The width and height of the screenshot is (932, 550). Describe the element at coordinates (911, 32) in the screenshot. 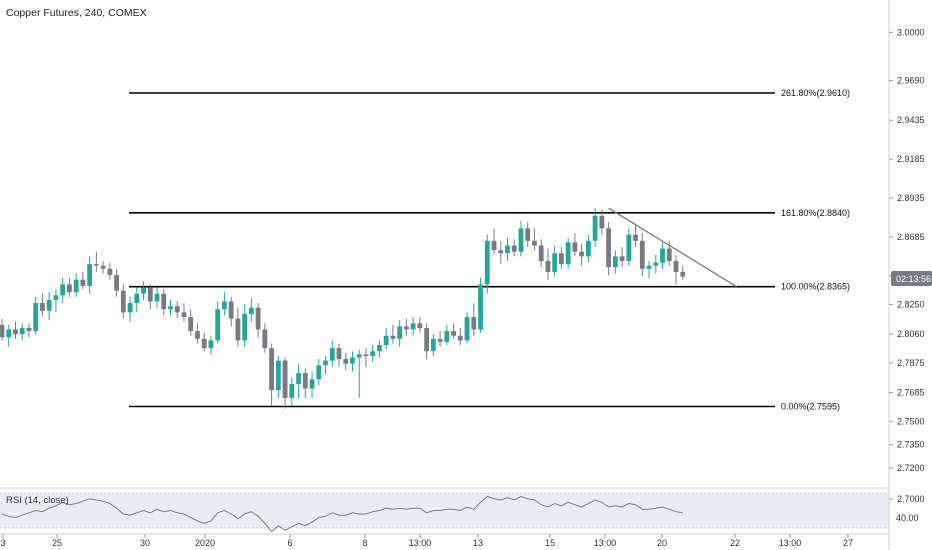

I see `price-tick-label: 3.0000` at that location.